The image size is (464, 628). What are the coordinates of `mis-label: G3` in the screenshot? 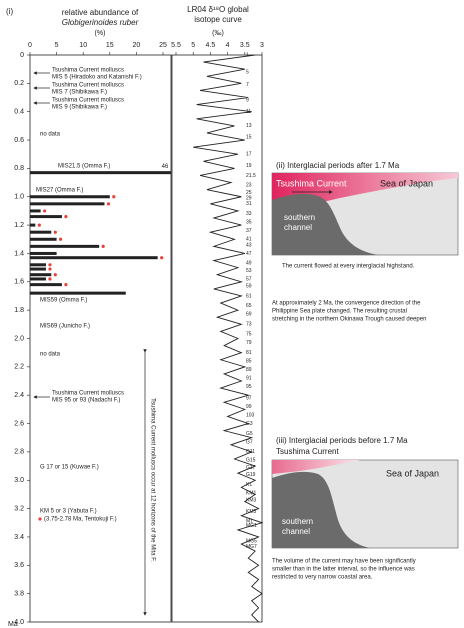 It's located at (249, 424).